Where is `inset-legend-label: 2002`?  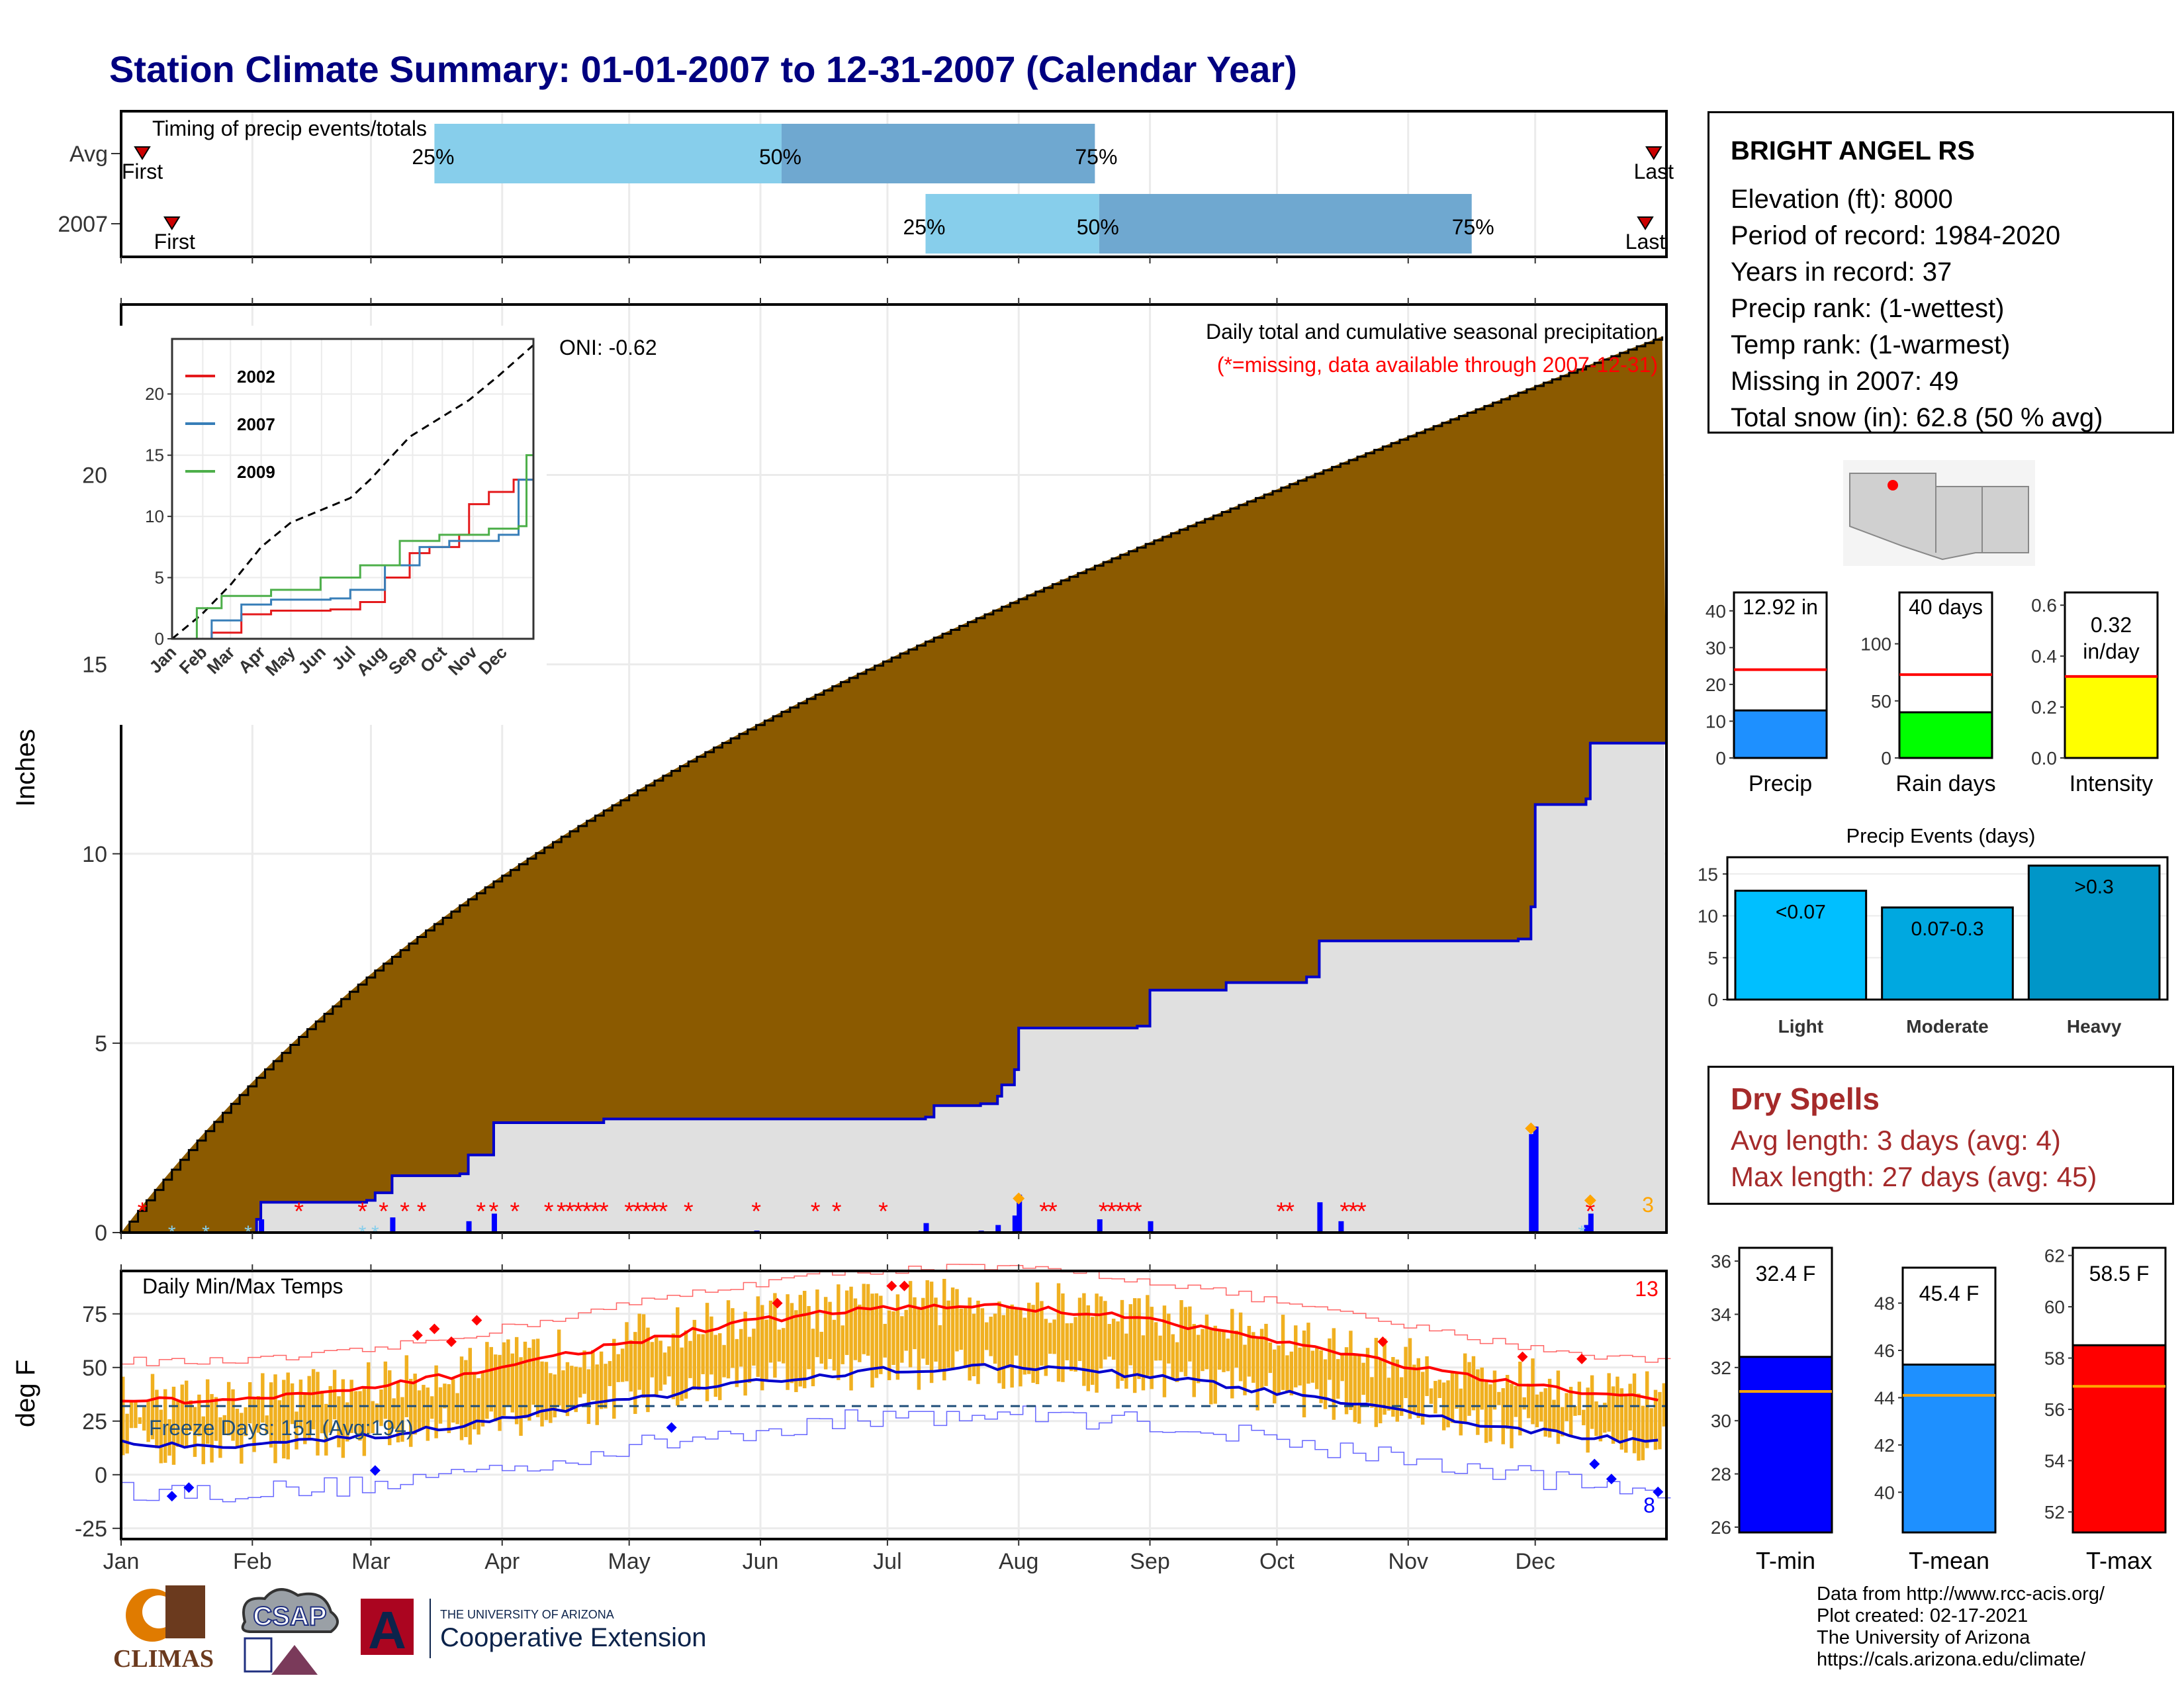 inset-legend-label: 2002 is located at coordinates (256, 377).